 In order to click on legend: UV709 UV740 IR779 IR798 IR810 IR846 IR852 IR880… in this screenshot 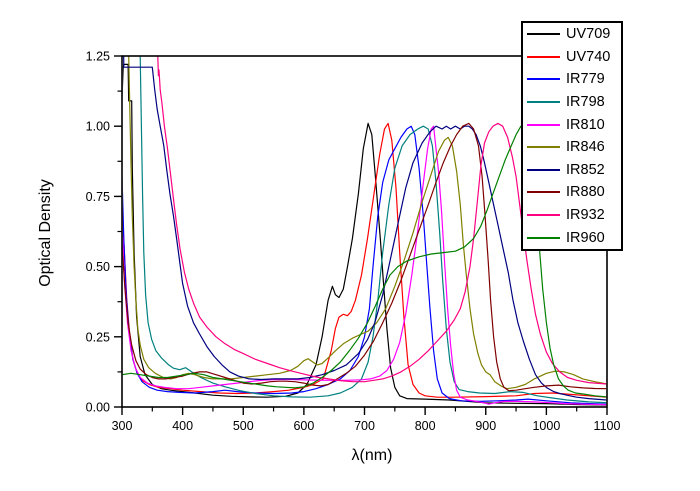, I will do `click(572, 136)`.